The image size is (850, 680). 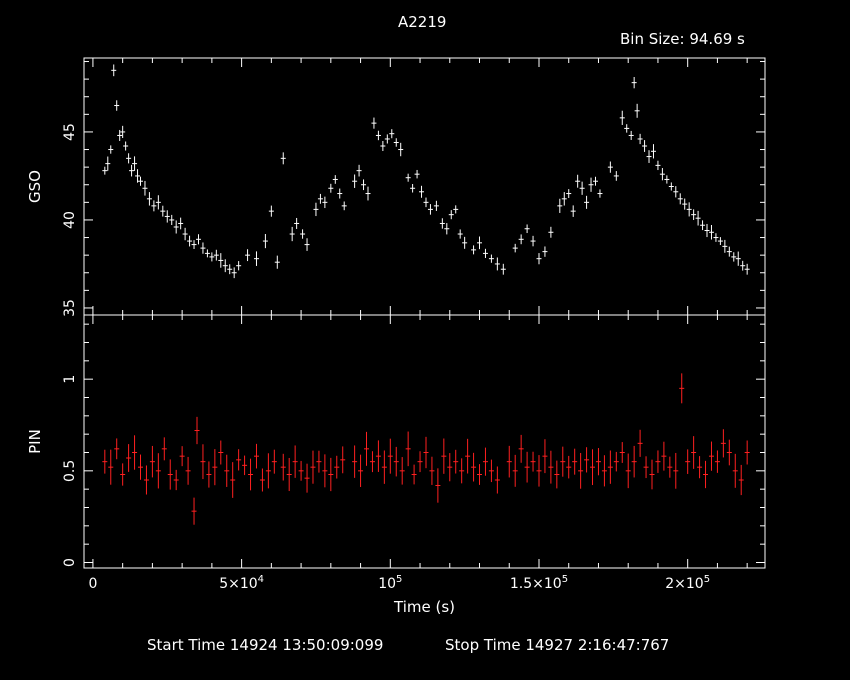 I want to click on x-tick-label: 2×105, so click(x=687, y=583).